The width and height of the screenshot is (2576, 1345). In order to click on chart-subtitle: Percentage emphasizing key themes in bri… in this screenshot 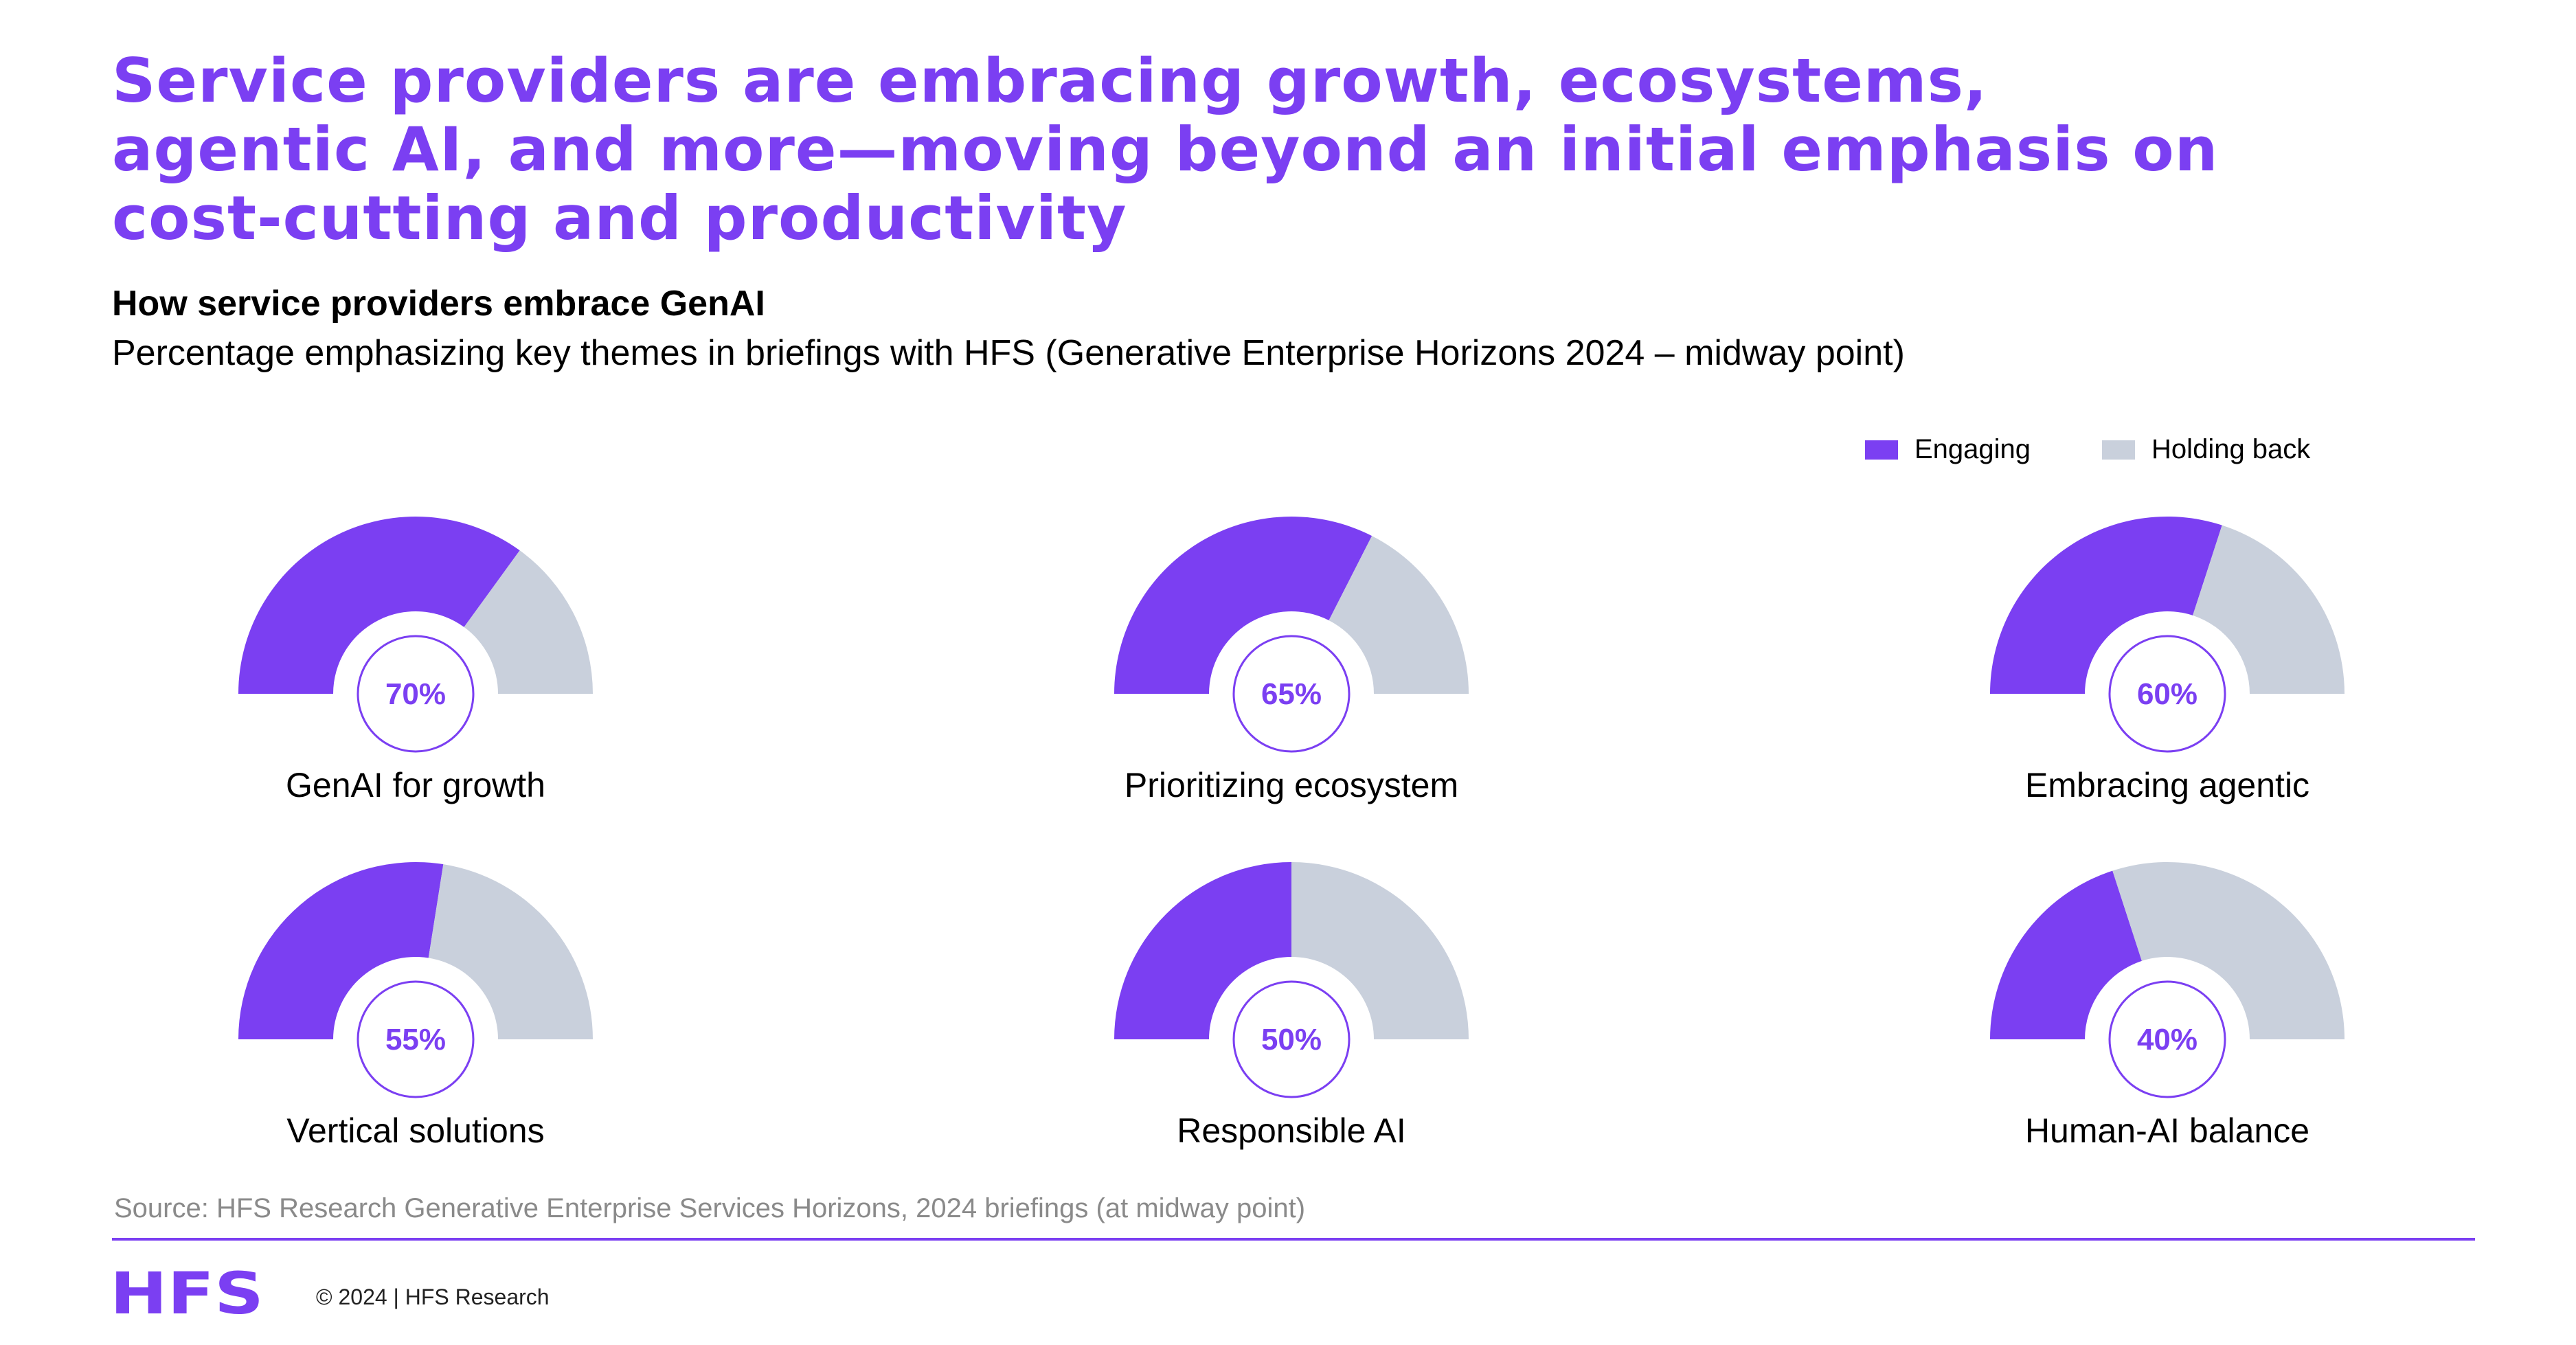, I will do `click(1008, 353)`.